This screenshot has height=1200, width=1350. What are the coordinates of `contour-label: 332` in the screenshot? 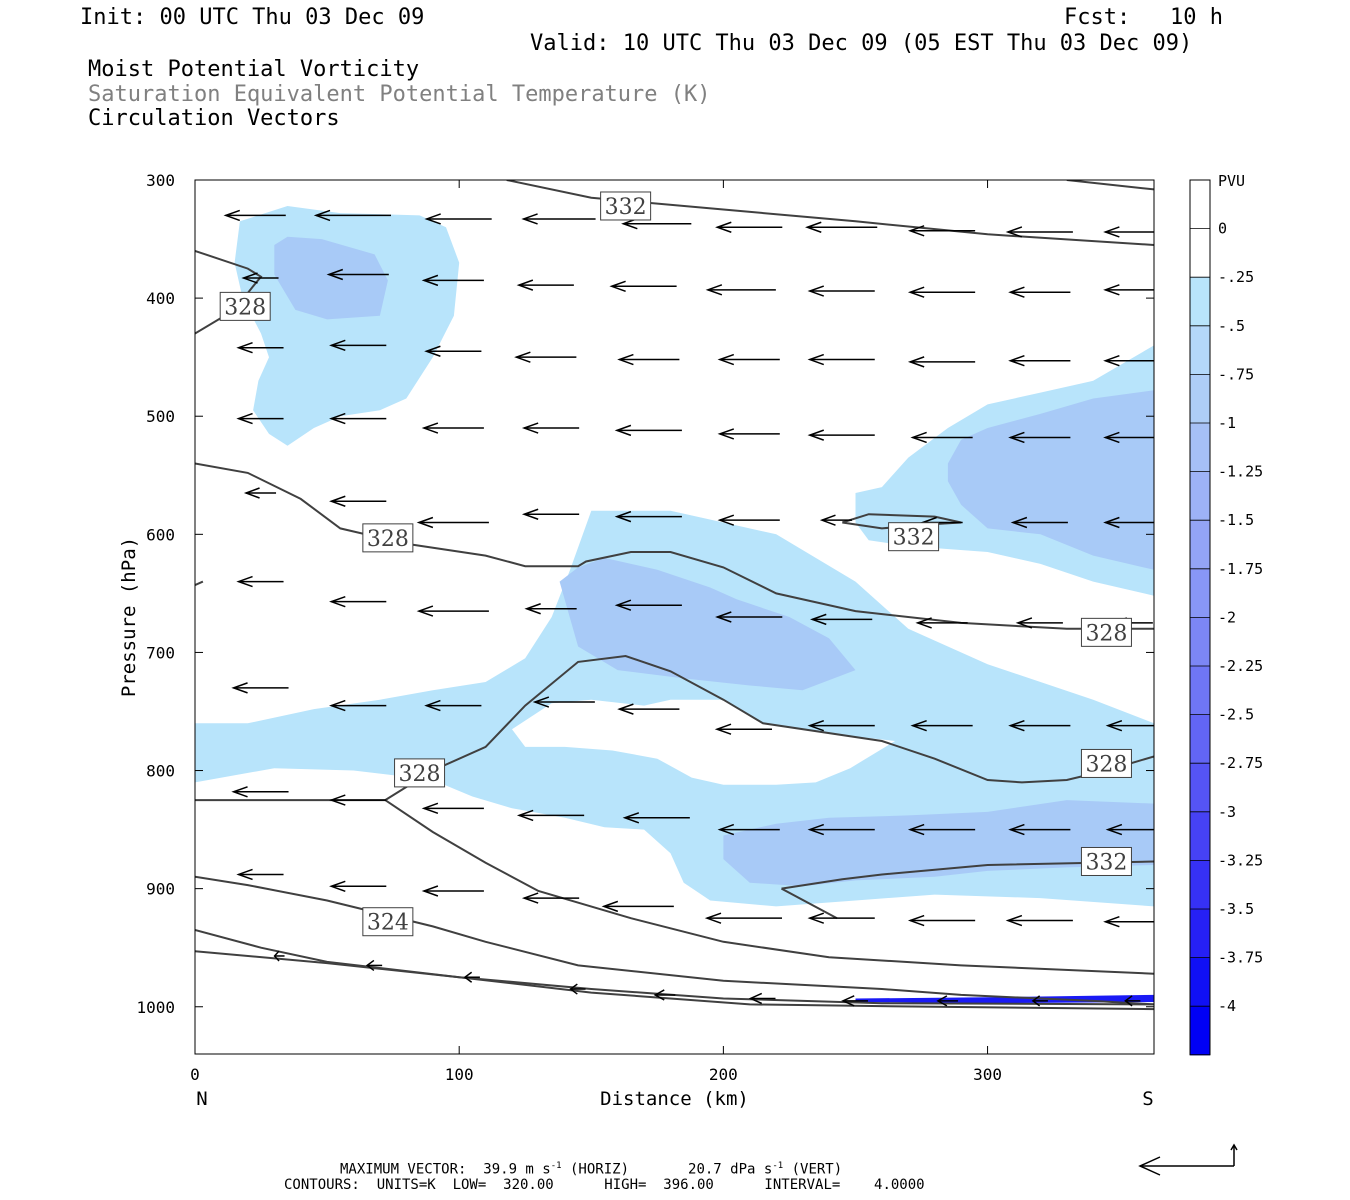 It's located at (1106, 861).